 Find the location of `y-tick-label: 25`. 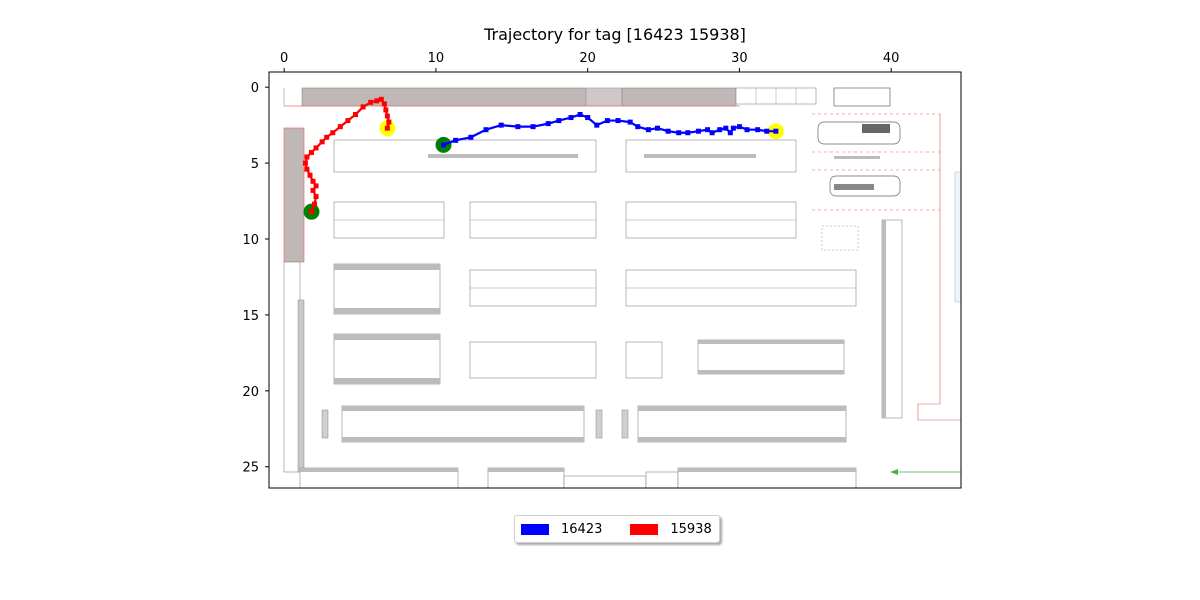

y-tick-label: 25 is located at coordinates (250, 468).